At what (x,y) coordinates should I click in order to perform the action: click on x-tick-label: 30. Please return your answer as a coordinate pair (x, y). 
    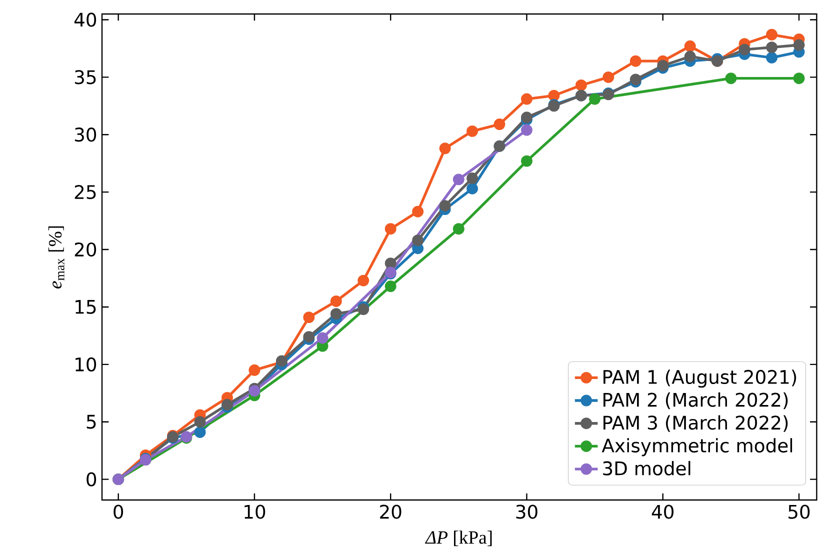
    Looking at the image, I should click on (527, 511).